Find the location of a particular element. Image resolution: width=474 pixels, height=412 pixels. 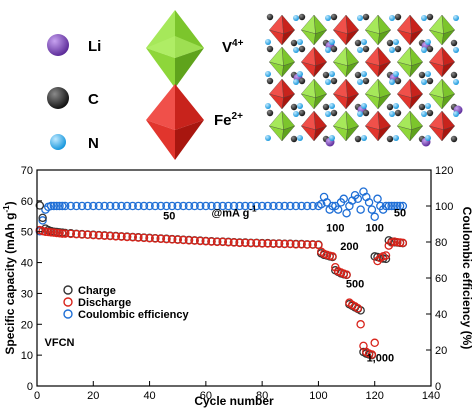

legend-label: Coulombic efficiency is located at coordinates (134, 315).